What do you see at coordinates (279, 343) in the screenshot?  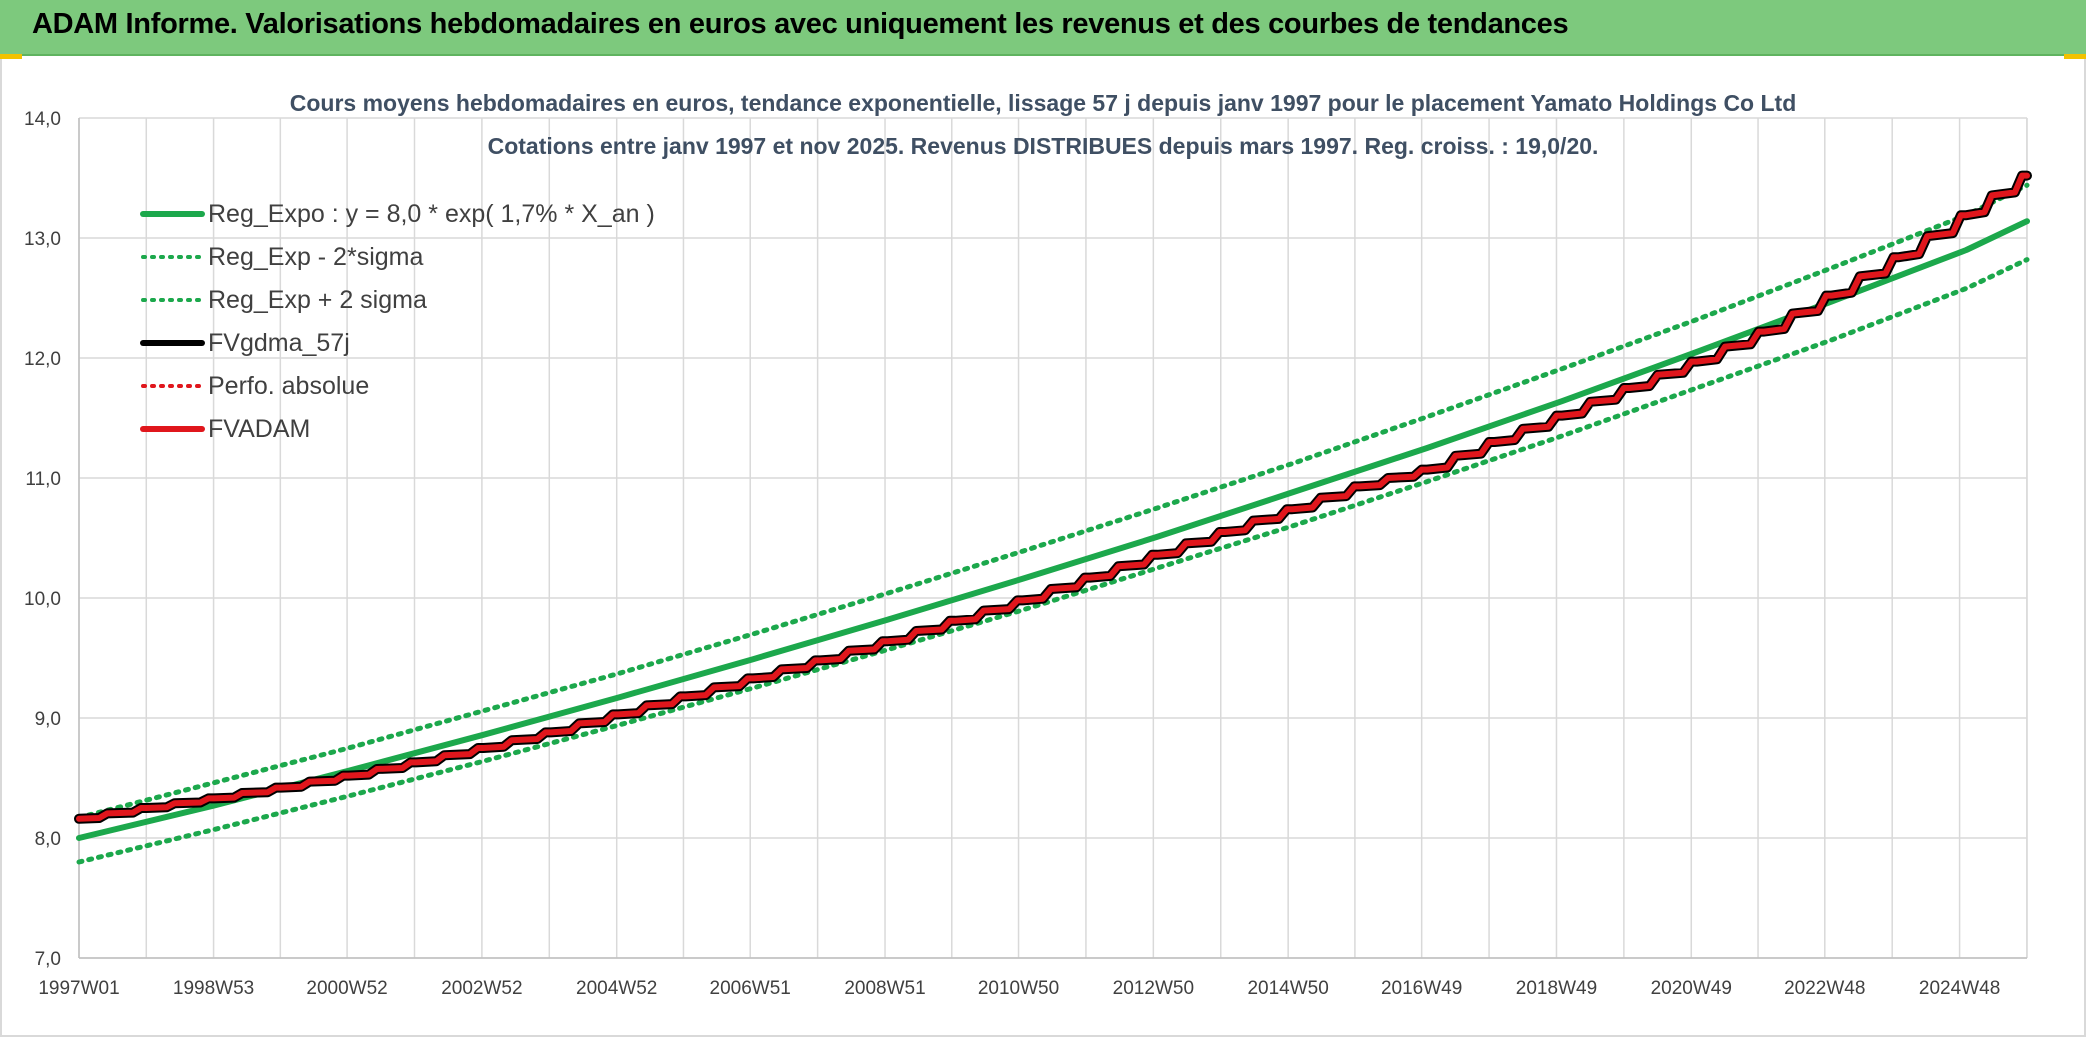 I see `legend-label: FVgdma_57j` at bounding box center [279, 343].